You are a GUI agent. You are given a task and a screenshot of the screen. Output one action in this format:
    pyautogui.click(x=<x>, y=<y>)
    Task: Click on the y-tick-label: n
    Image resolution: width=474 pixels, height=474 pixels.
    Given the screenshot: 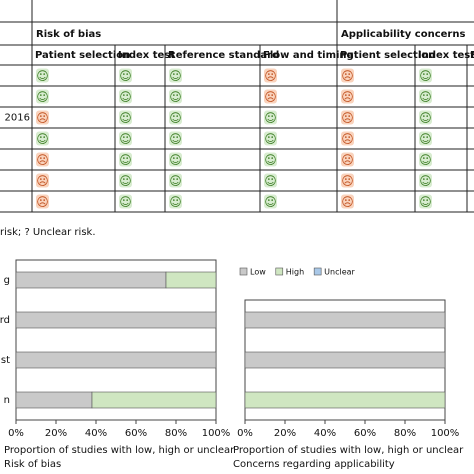 What is the action you would take?
    pyautogui.click(x=7, y=400)
    